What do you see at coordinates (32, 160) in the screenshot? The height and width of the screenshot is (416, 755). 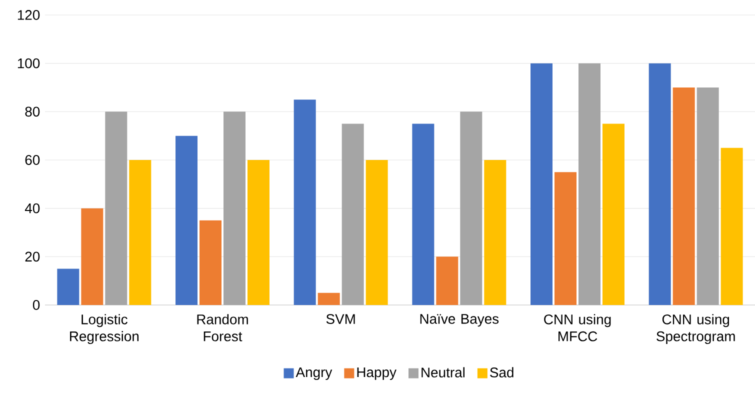 I see `y-tick-label: 60` at bounding box center [32, 160].